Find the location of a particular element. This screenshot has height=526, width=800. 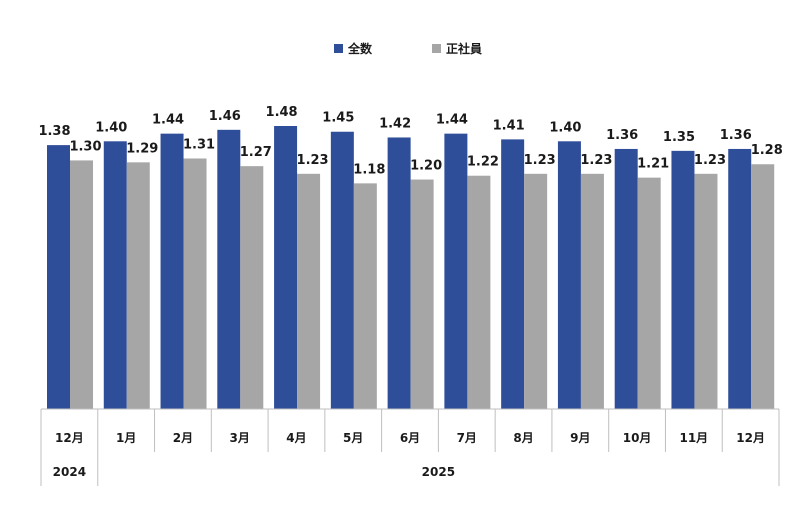

value-label-total-12: 1.36 is located at coordinates (736, 135).